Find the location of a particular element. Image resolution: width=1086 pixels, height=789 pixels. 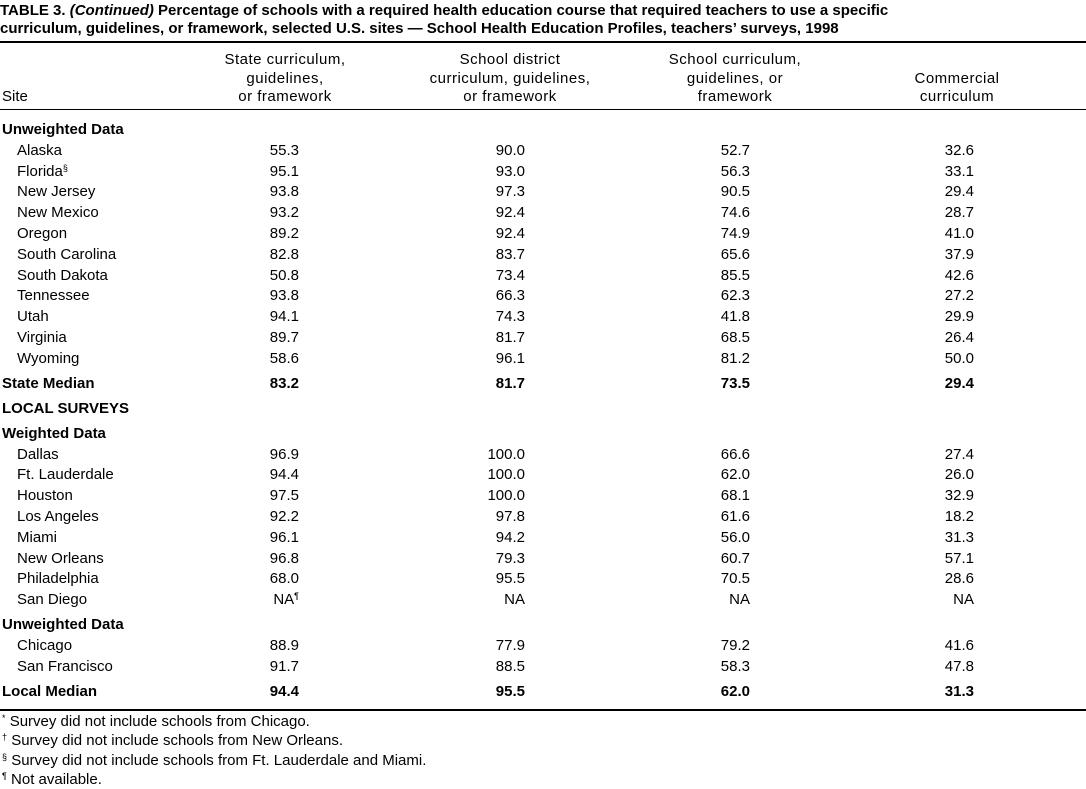

cell: 60.7 is located at coordinates (650, 559).